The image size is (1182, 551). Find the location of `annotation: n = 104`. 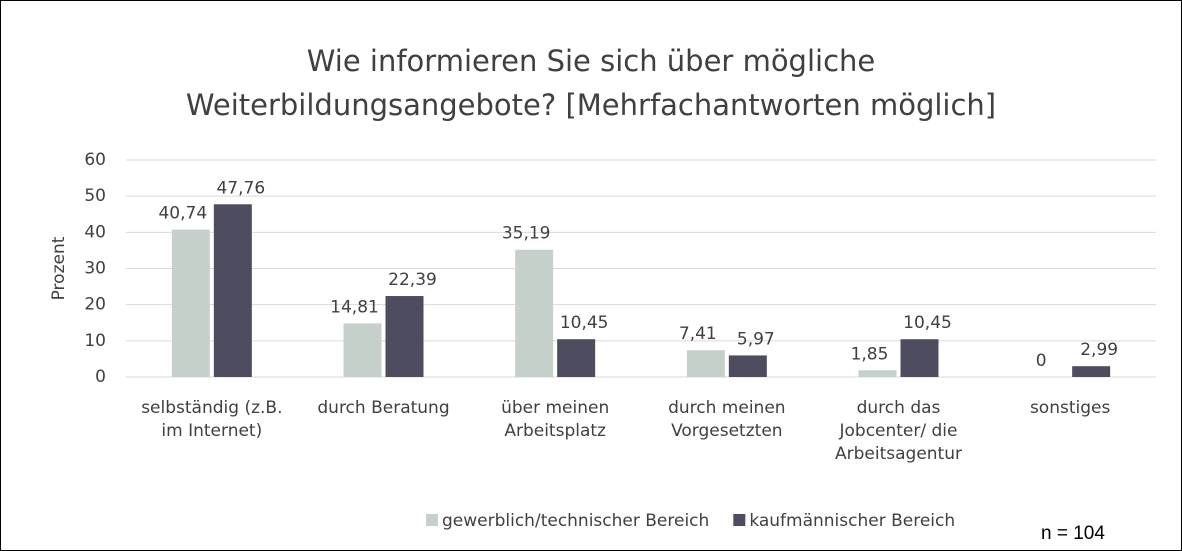

annotation: n = 104 is located at coordinates (1073, 533).